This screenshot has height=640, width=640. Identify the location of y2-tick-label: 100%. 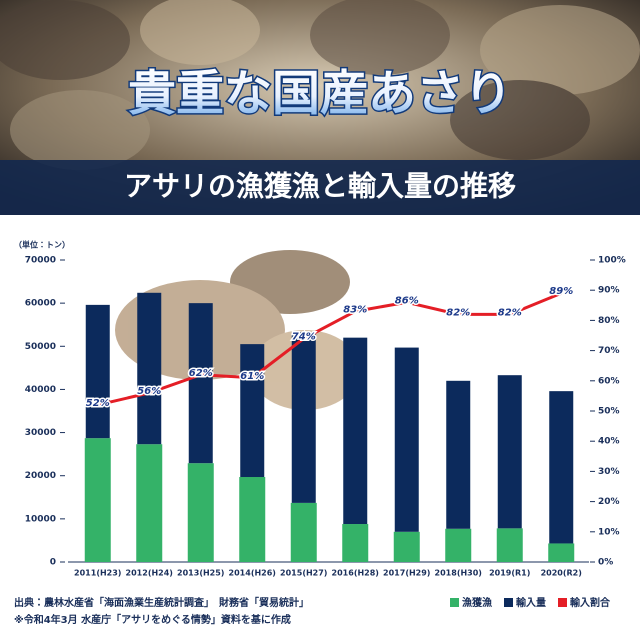
(612, 261).